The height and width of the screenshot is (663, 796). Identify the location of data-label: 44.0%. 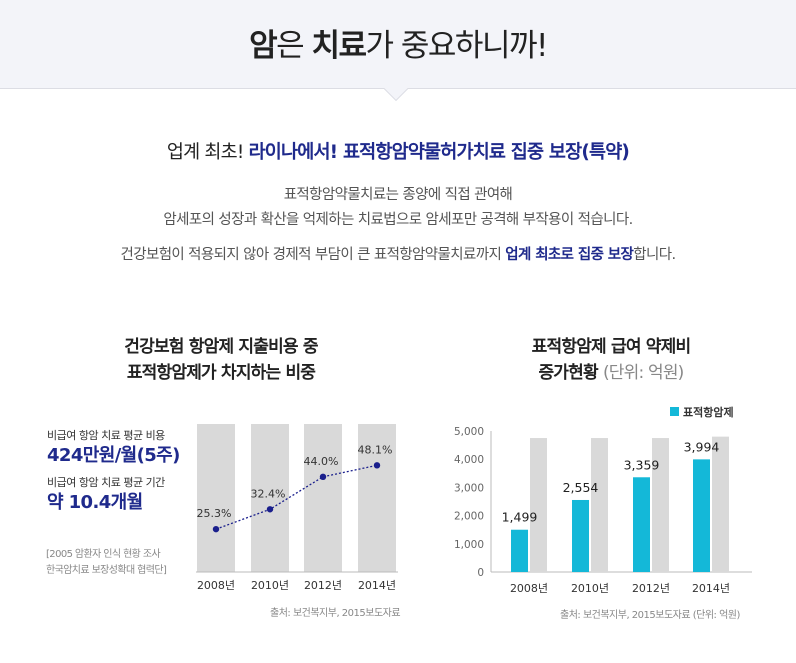
(321, 461).